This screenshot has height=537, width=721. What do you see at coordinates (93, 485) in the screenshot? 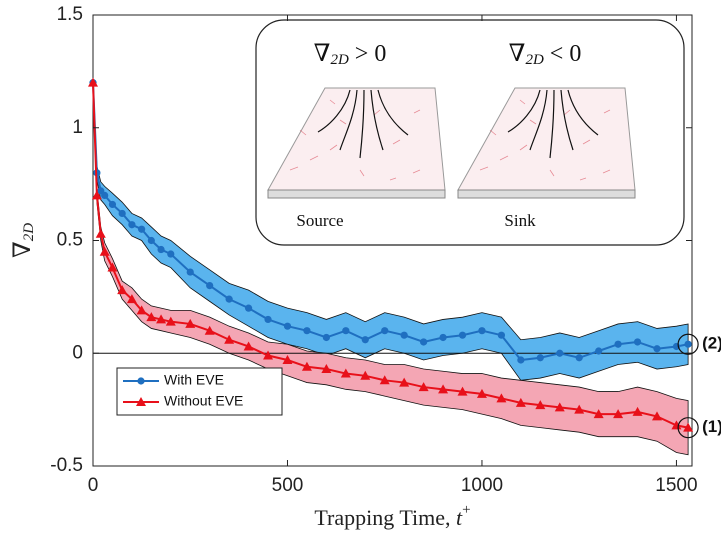
I see `x-tick-label: 0` at bounding box center [93, 485].